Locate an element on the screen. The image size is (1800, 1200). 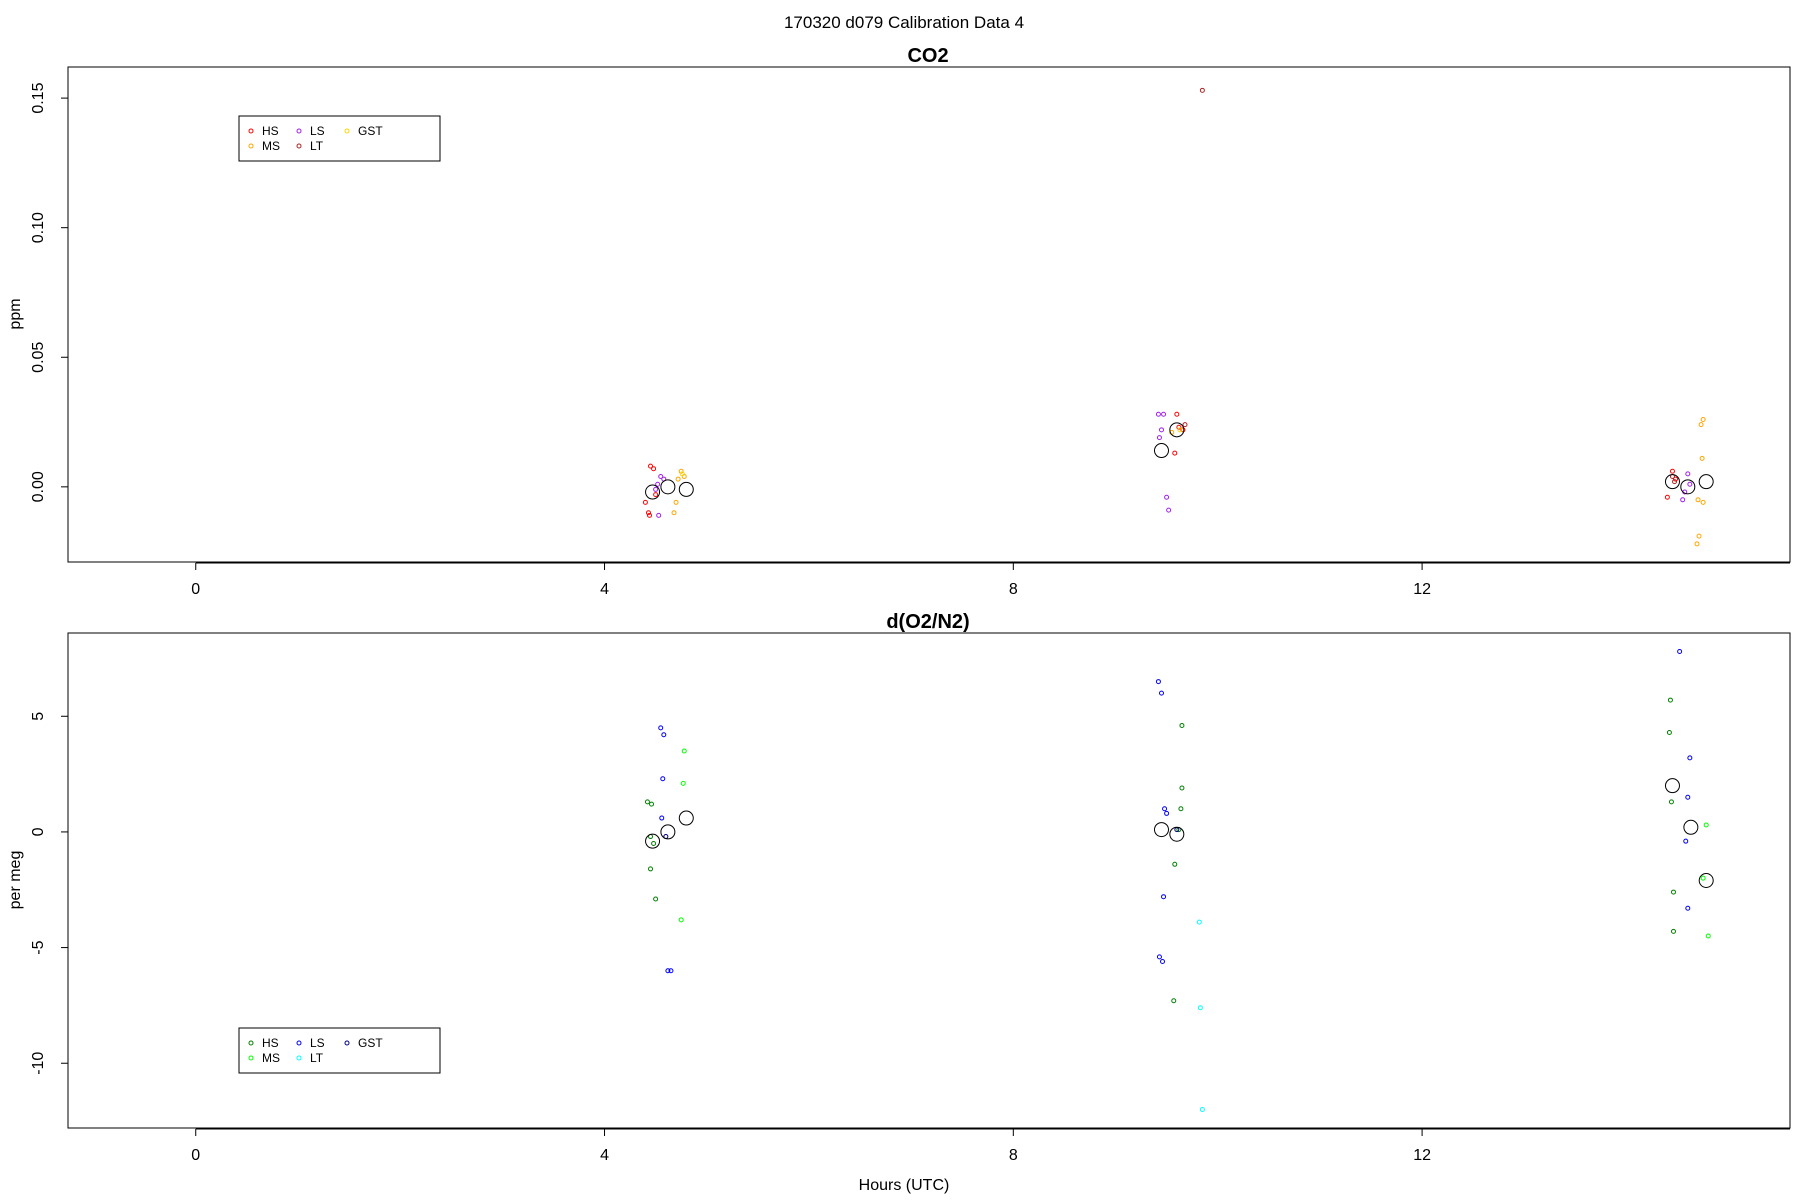
o2n2-x-tick-label: 12 is located at coordinates (1422, 1155).